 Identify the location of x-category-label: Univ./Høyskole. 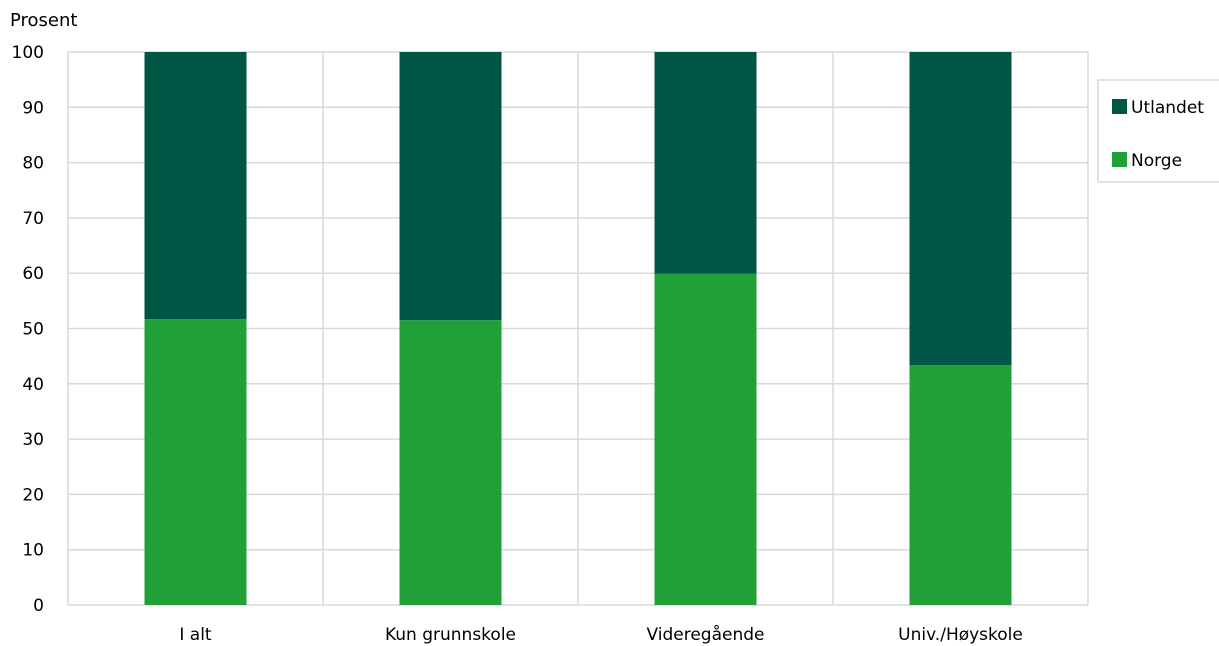
(960, 635).